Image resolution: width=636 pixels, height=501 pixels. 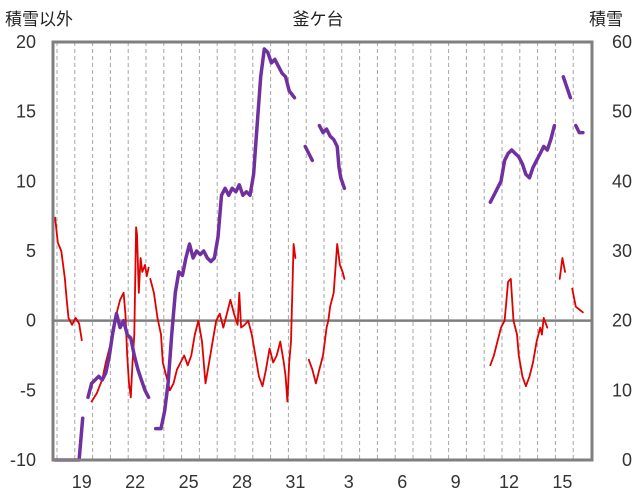 I want to click on x-axis-ticks: 19 22 25 28 31 3 6 9 12 15, so click(x=322, y=482).